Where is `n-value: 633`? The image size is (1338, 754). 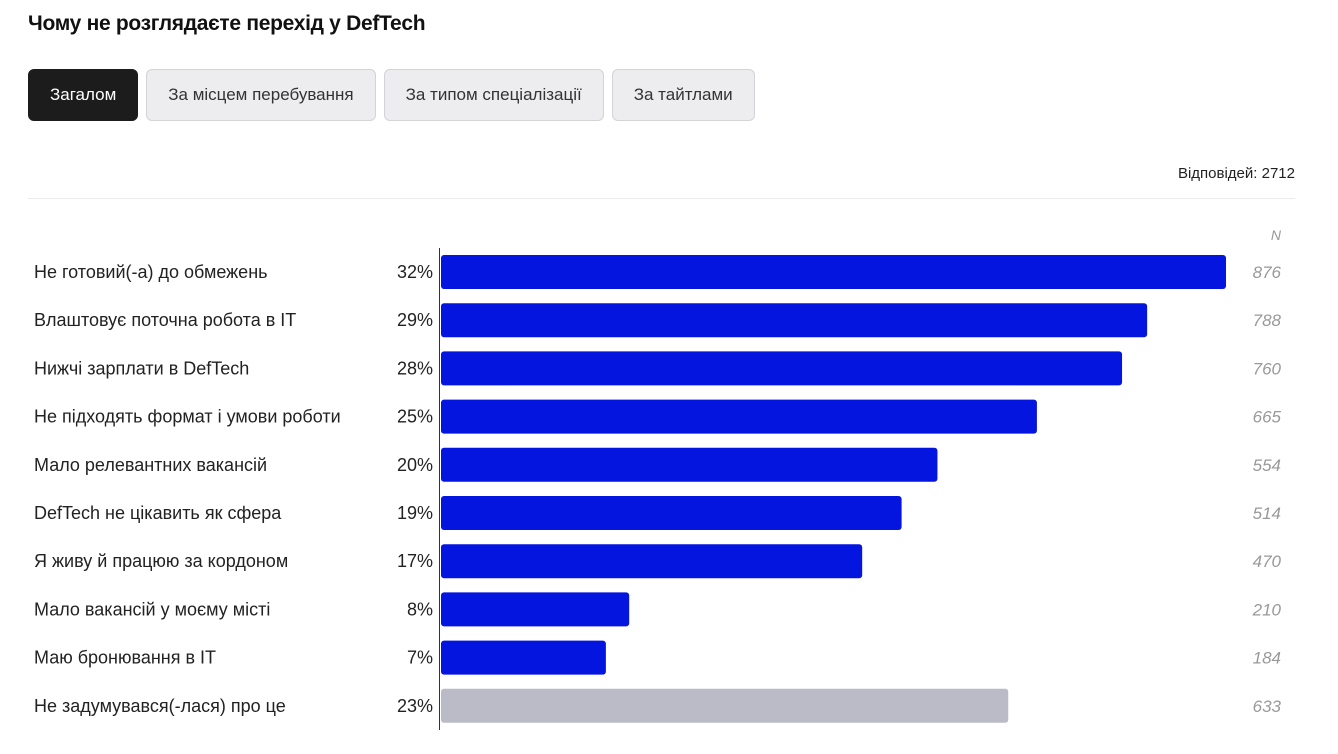 n-value: 633 is located at coordinates (1267, 706).